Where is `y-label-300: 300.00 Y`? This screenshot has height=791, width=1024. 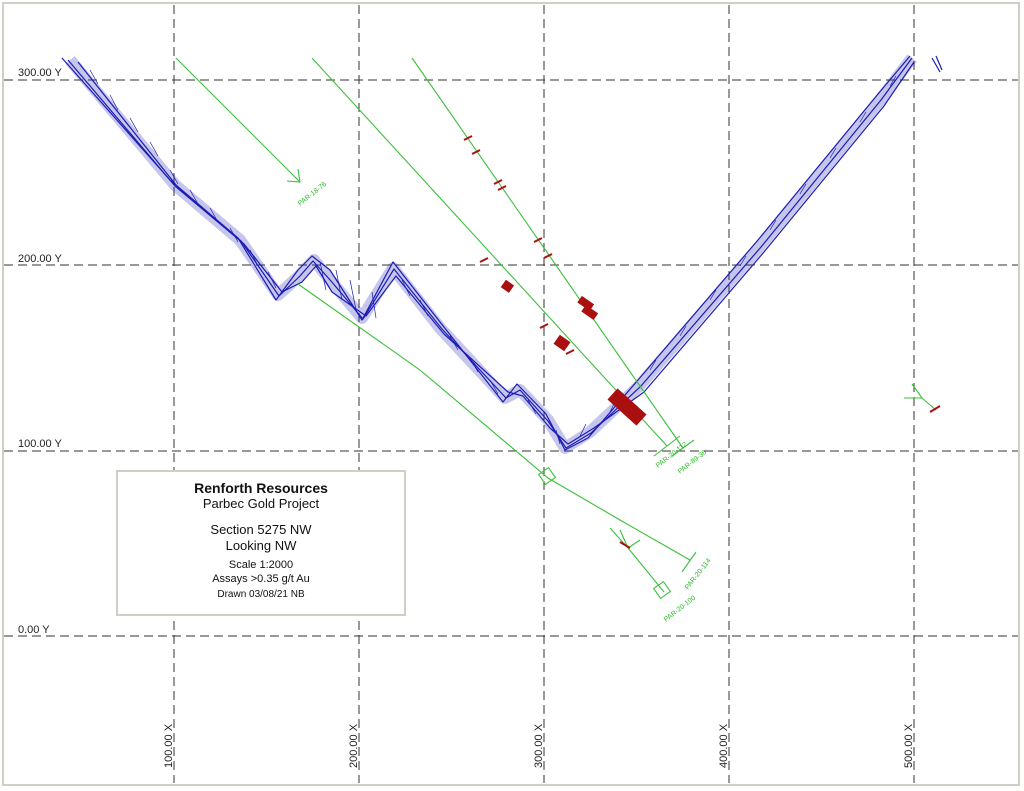
y-label-300: 300.00 Y is located at coordinates (40, 73).